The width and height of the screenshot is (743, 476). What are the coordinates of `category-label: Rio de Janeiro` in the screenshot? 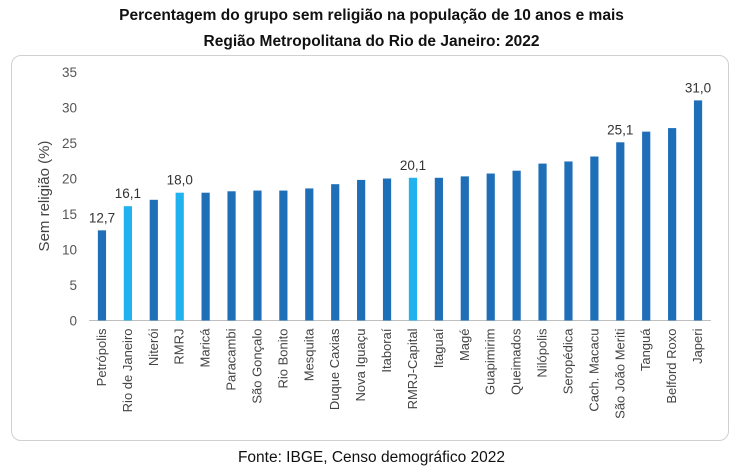 It's located at (127, 371).